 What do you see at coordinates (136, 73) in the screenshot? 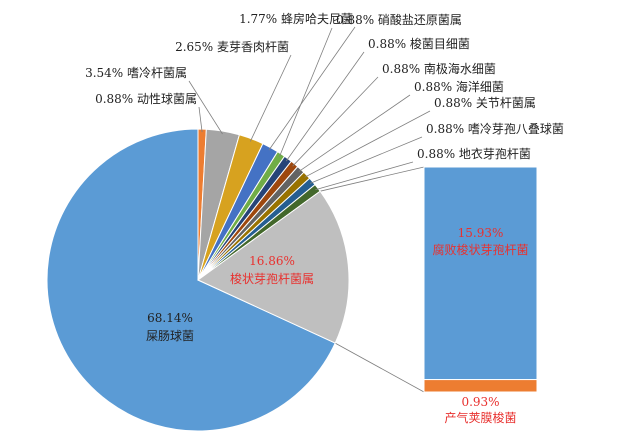
I see `slice-label: 3.54% 嗜冷杆菌属` at bounding box center [136, 73].